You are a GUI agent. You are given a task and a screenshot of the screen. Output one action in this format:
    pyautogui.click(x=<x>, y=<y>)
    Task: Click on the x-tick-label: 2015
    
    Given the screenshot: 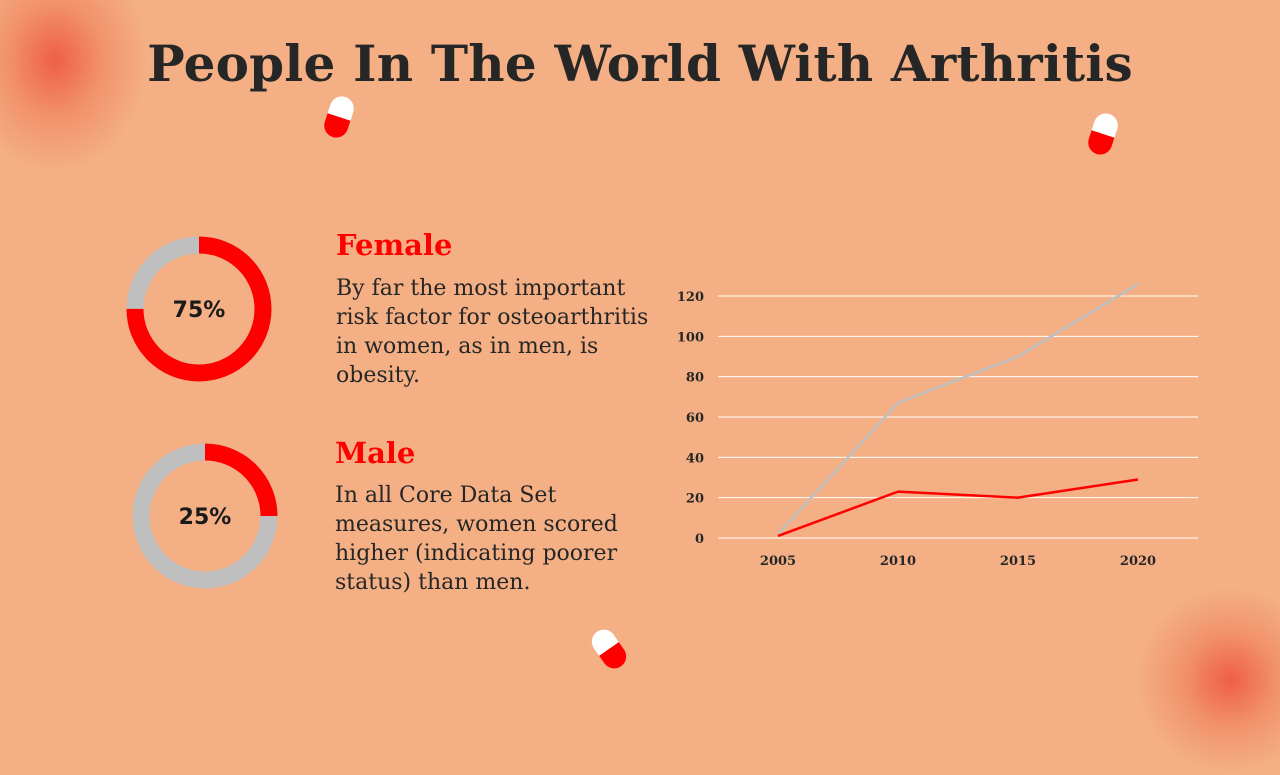 What is the action you would take?
    pyautogui.click(x=1018, y=561)
    